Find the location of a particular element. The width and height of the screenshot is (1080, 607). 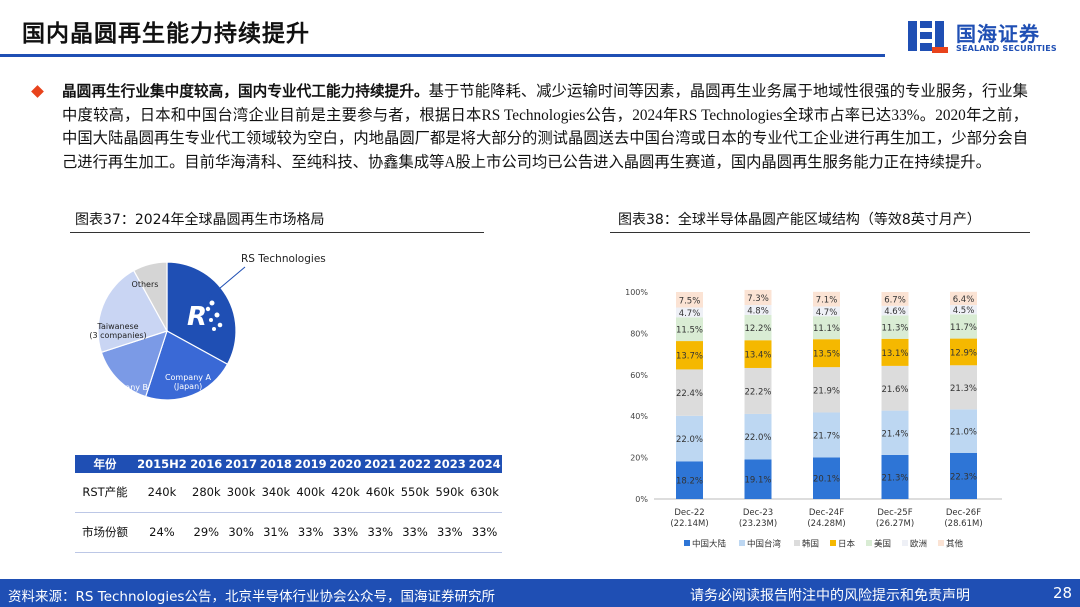

bullet-diamond-icon is located at coordinates (37, 91).